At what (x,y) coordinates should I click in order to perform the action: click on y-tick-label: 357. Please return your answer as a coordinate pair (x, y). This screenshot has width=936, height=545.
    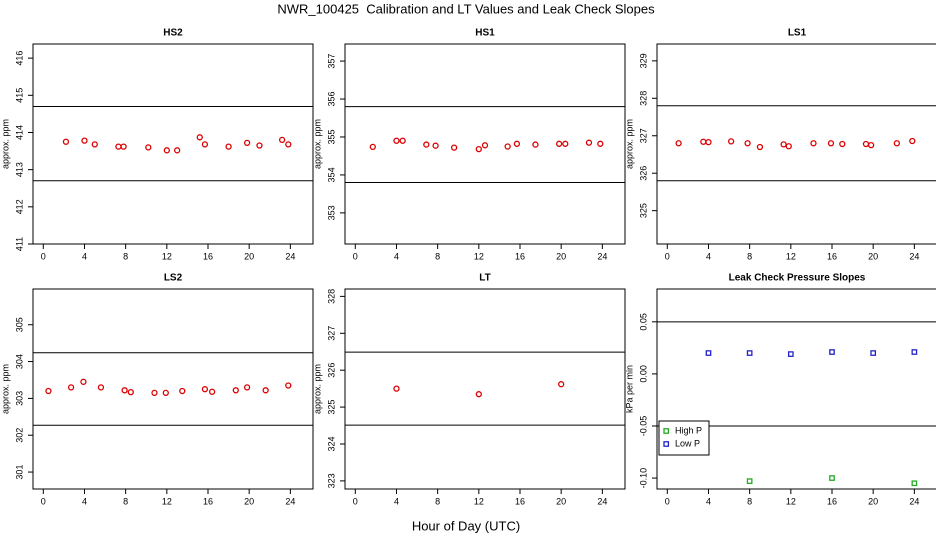
    Looking at the image, I should click on (331, 61).